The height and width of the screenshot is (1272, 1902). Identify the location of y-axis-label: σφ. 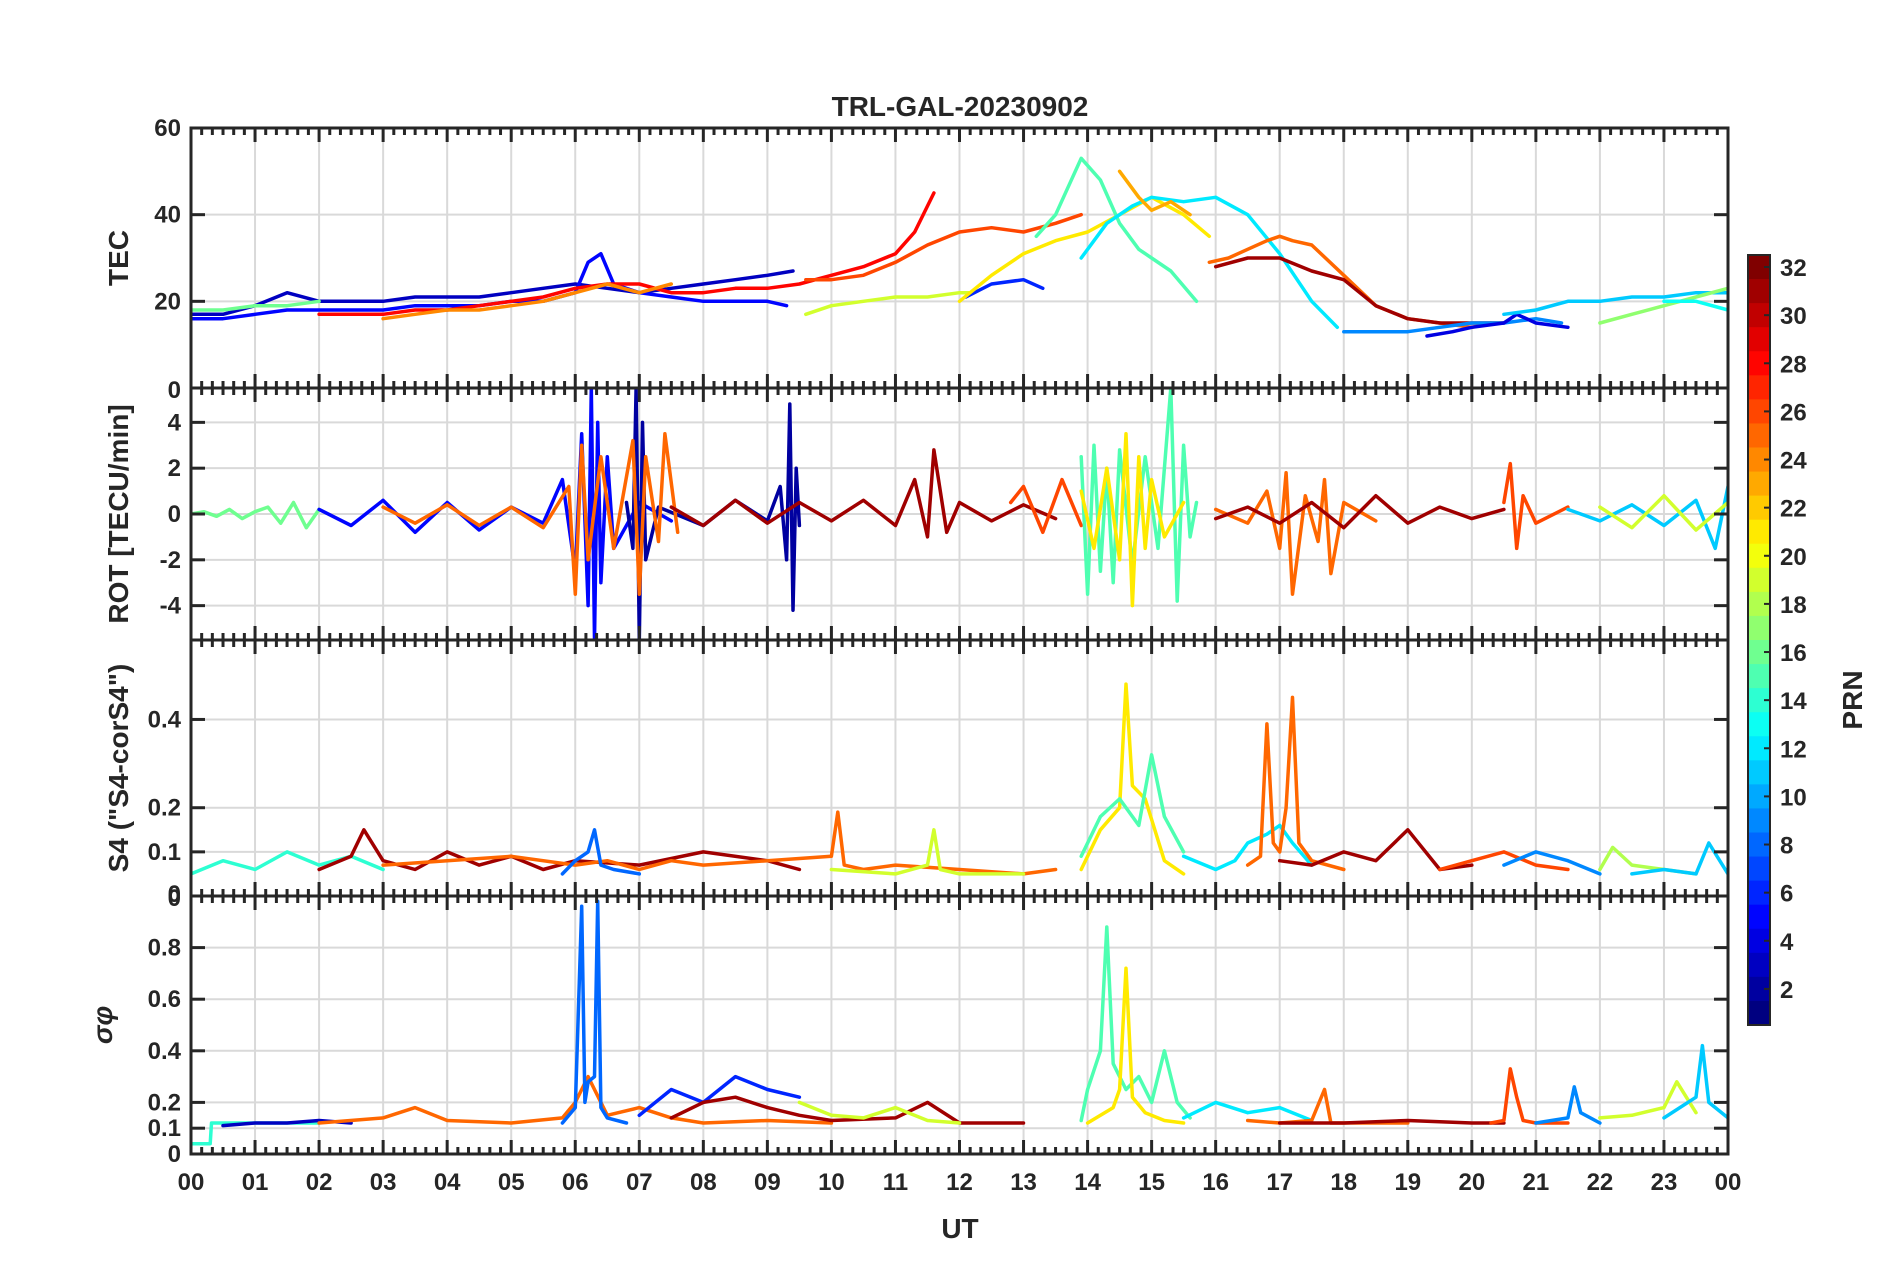
(102, 1025).